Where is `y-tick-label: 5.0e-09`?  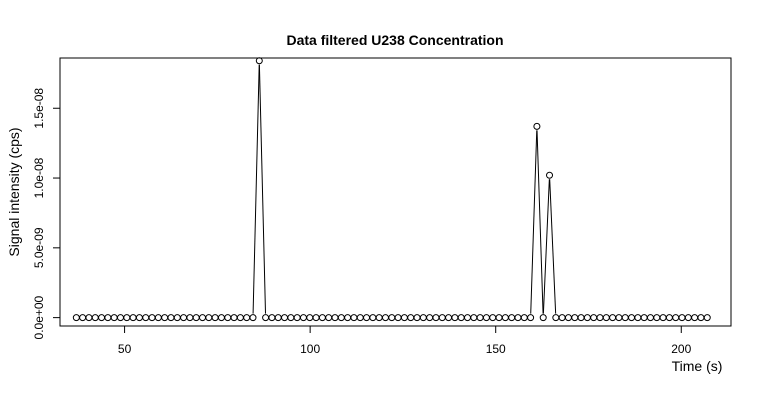
y-tick-label: 5.0e-09 is located at coordinates (39, 247).